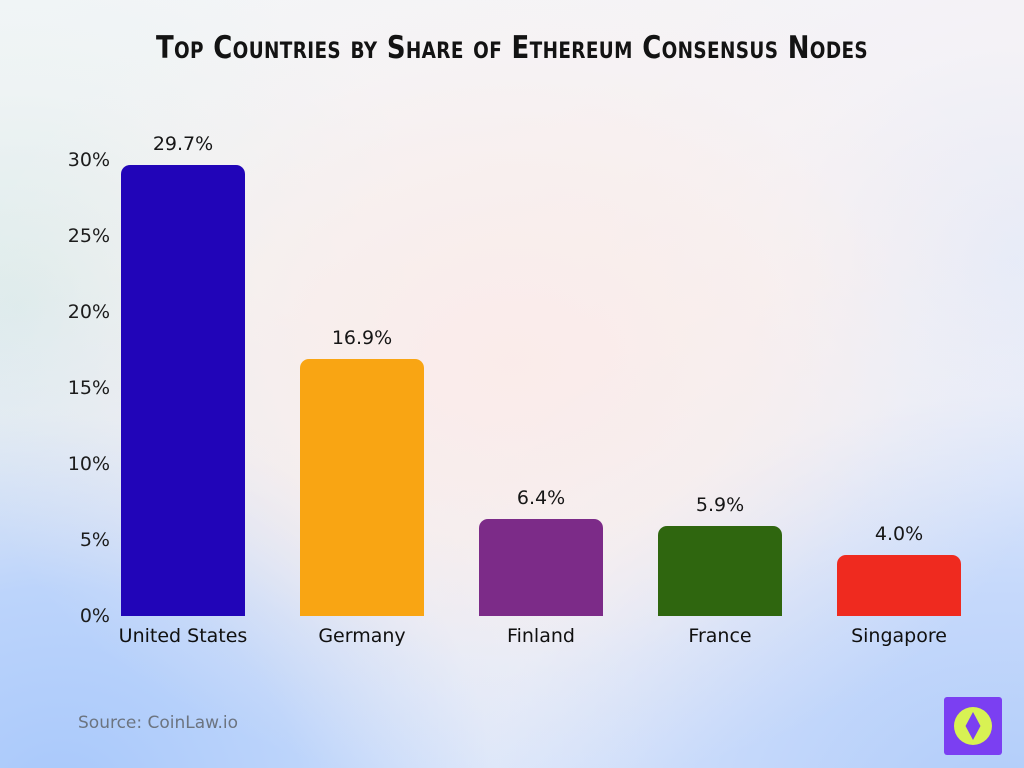  What do you see at coordinates (899, 585) in the screenshot?
I see `bar-singapore` at bounding box center [899, 585].